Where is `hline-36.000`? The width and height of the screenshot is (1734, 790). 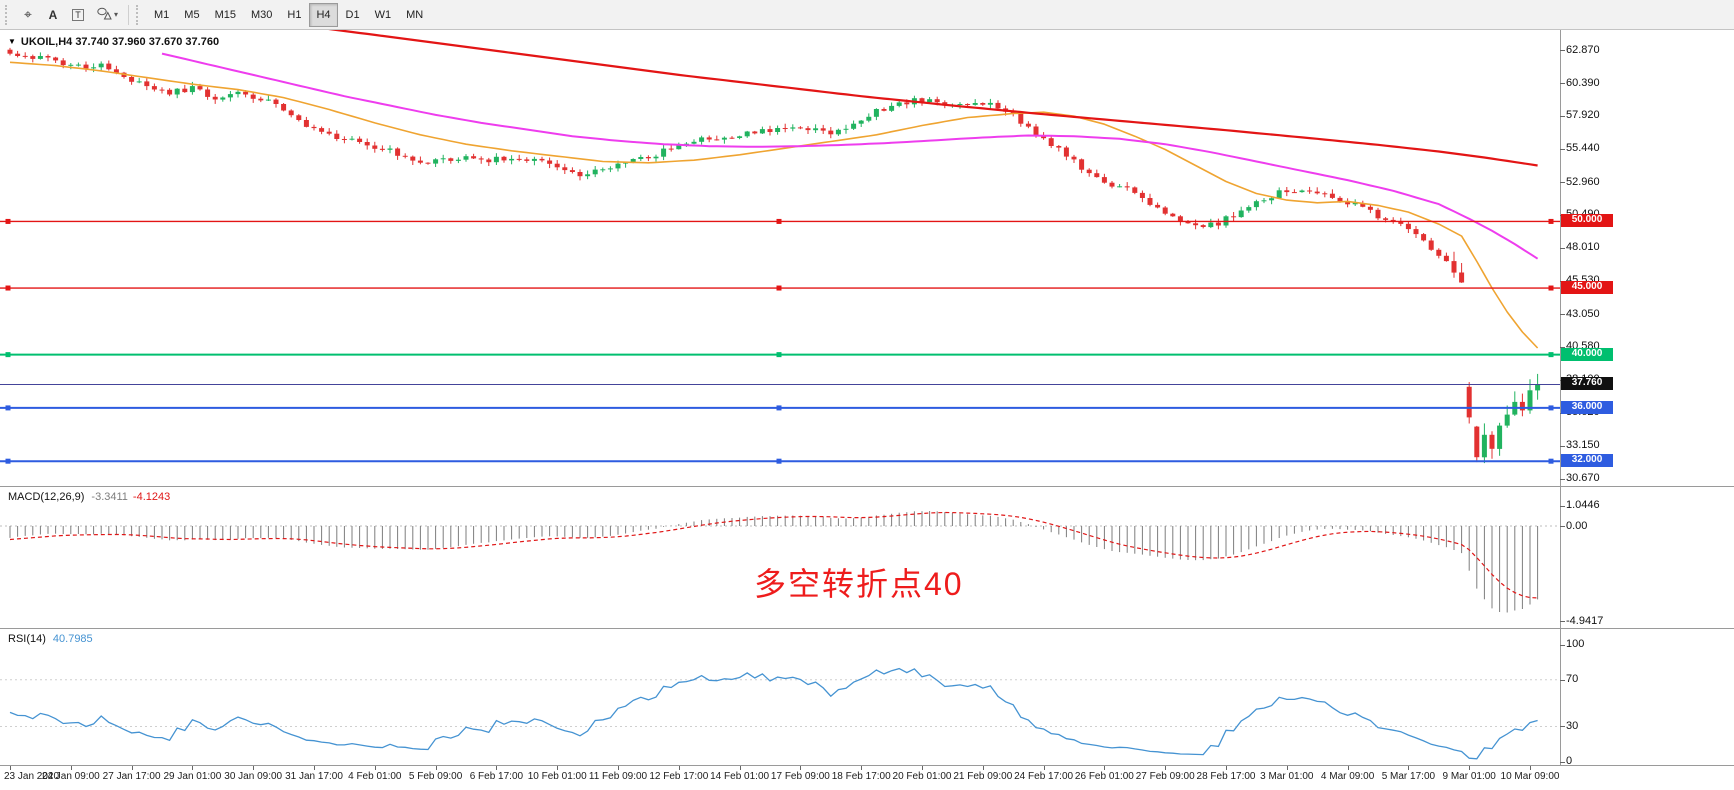 hline-36.000 is located at coordinates (780, 408).